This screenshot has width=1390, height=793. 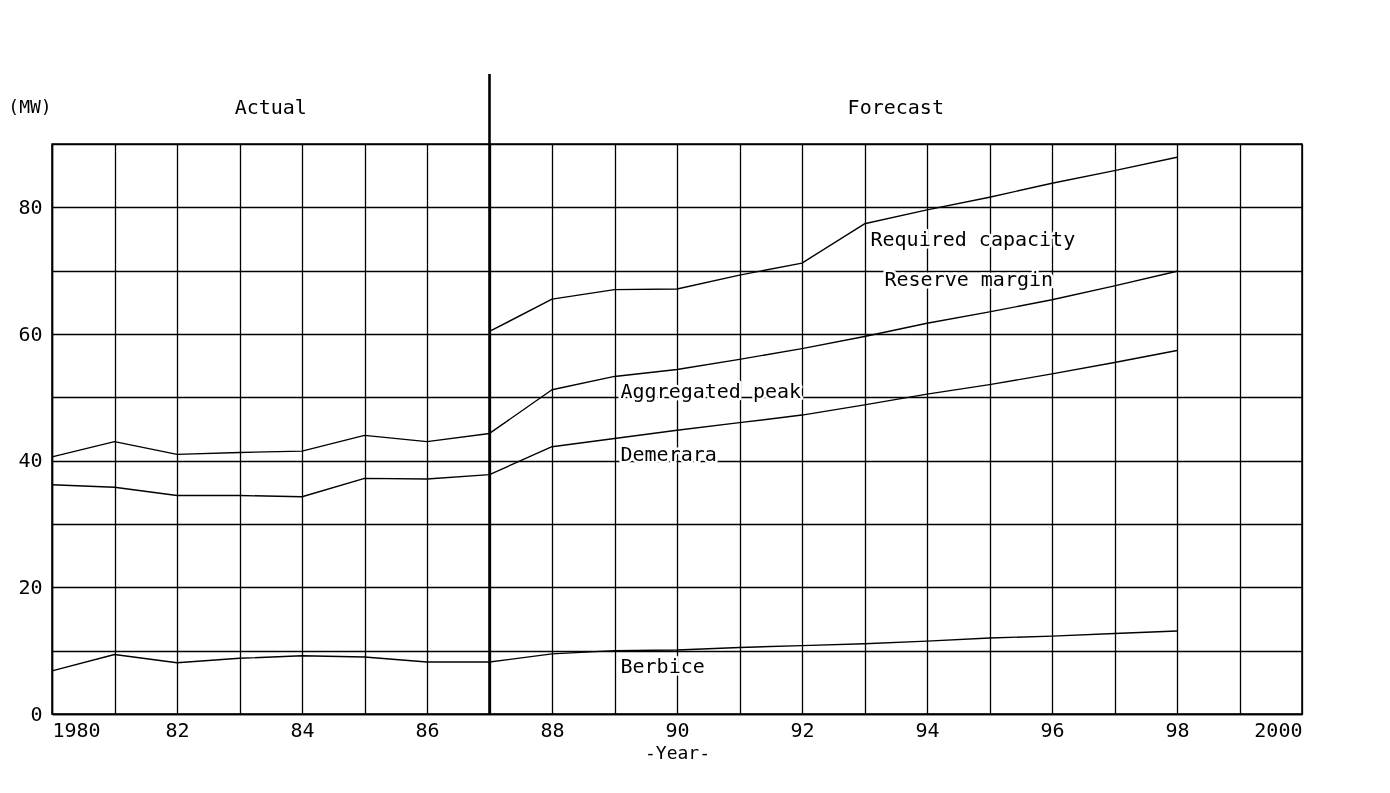 I want to click on x-tick-label: 86, so click(x=427, y=729).